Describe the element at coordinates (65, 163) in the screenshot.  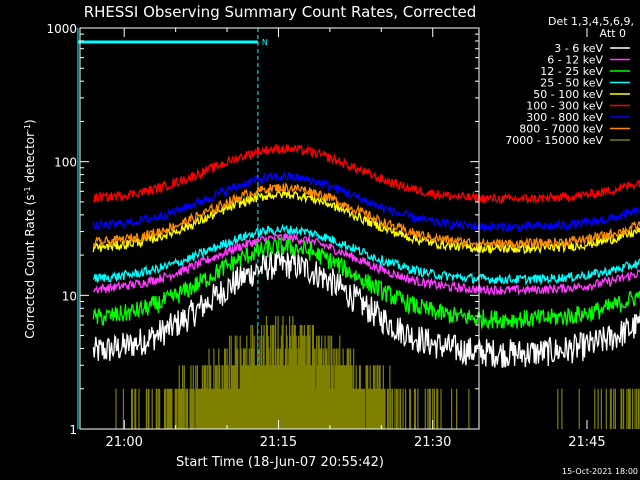
I see `y-tick-label-3: 100` at that location.